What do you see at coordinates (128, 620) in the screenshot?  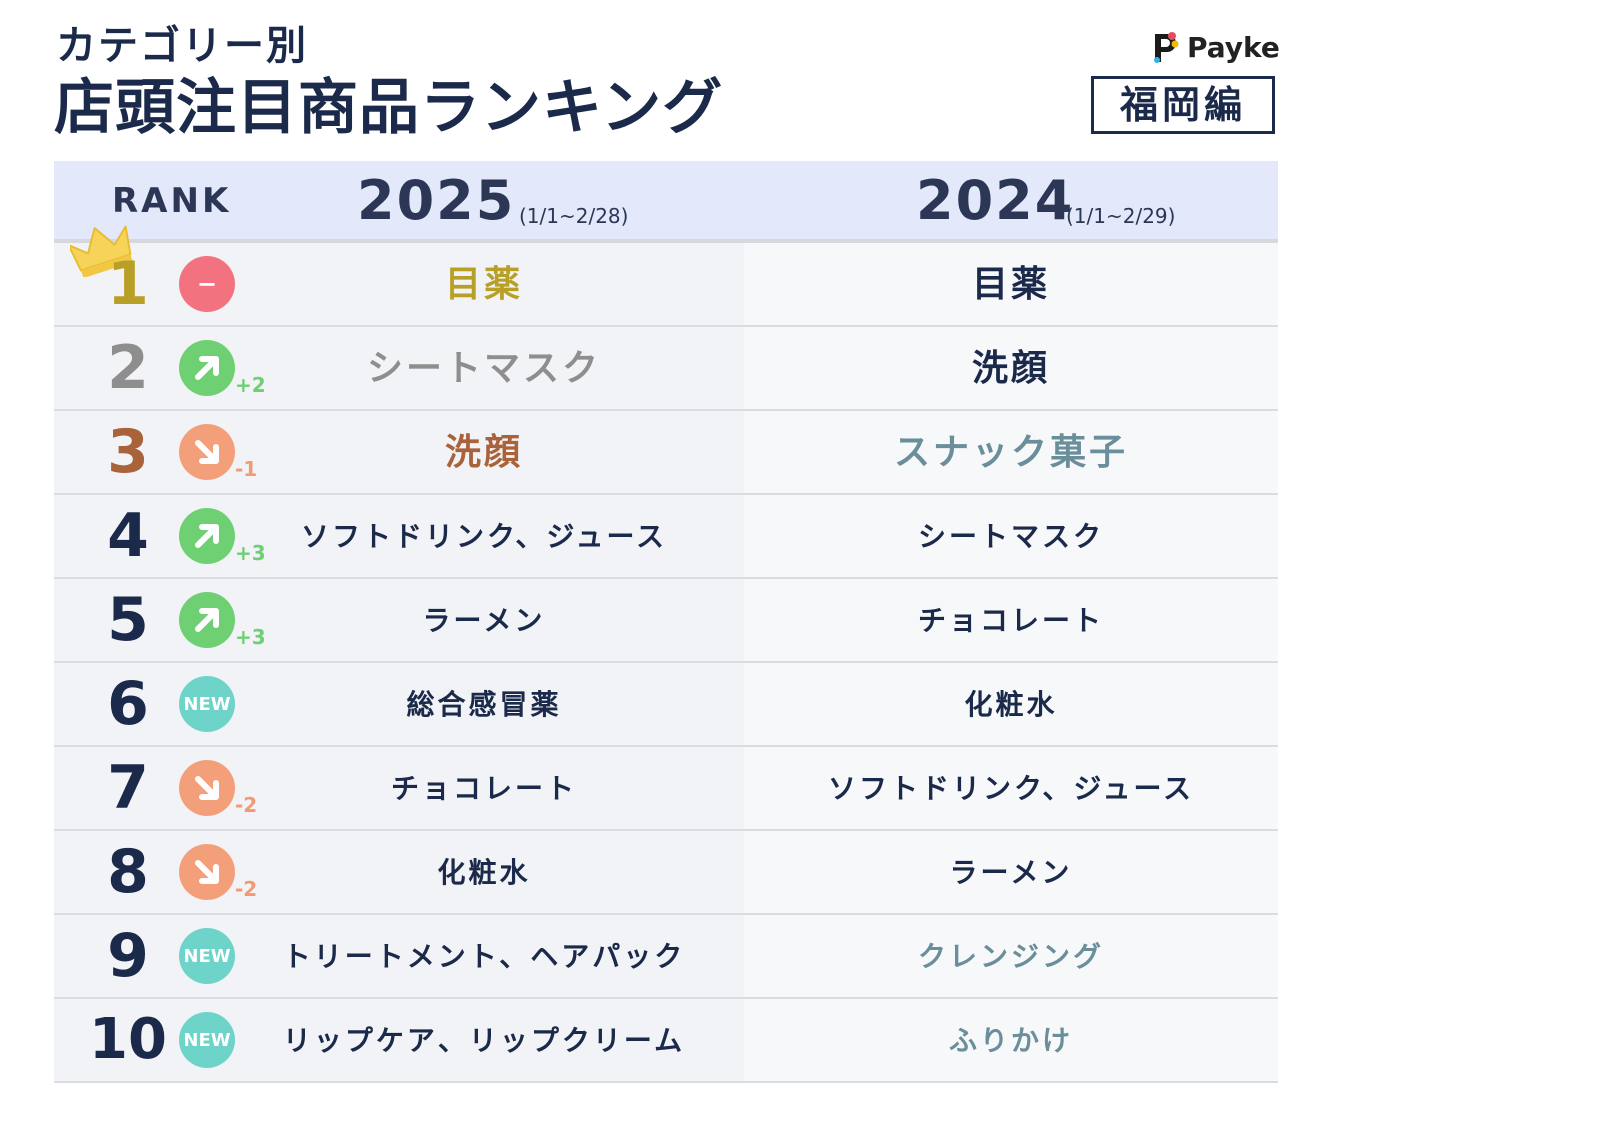 I see `rank-number: 5` at bounding box center [128, 620].